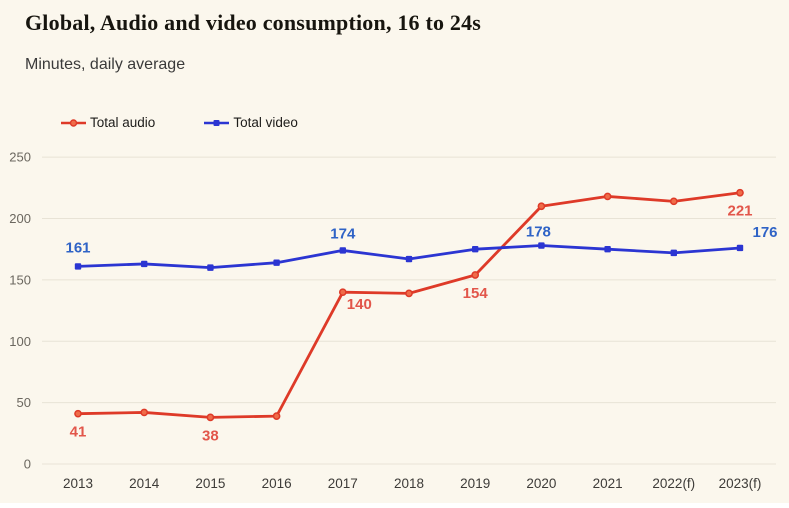  I want to click on y-tick-label-50: 50, so click(24, 402).